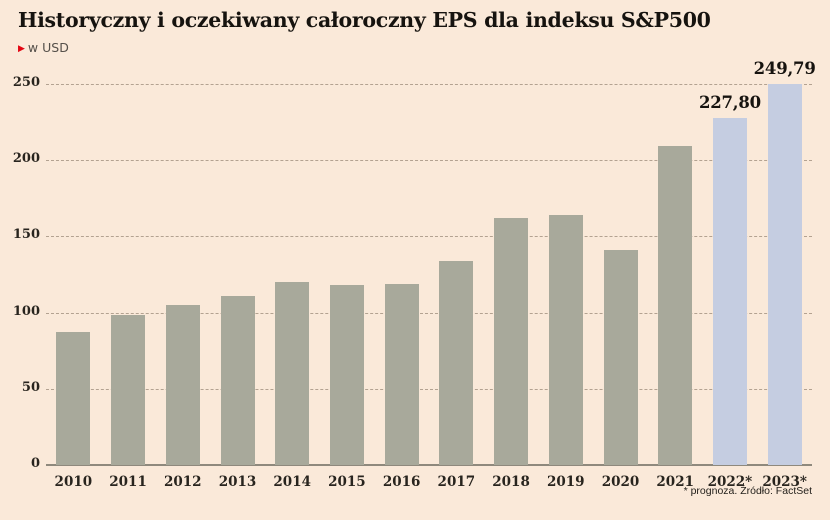  I want to click on x-tick-label-2012: 2012, so click(182, 482).